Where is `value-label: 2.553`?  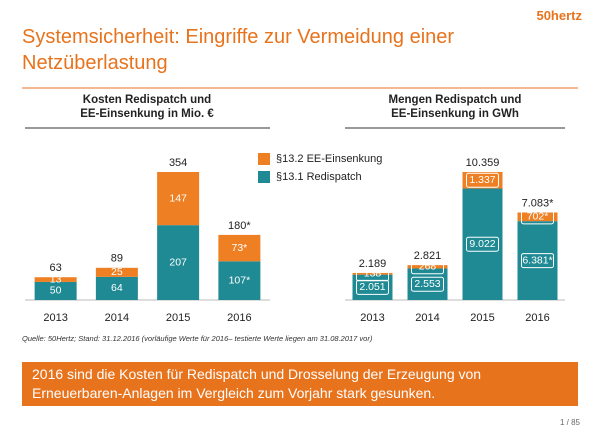 value-label: 2.553 is located at coordinates (427, 284).